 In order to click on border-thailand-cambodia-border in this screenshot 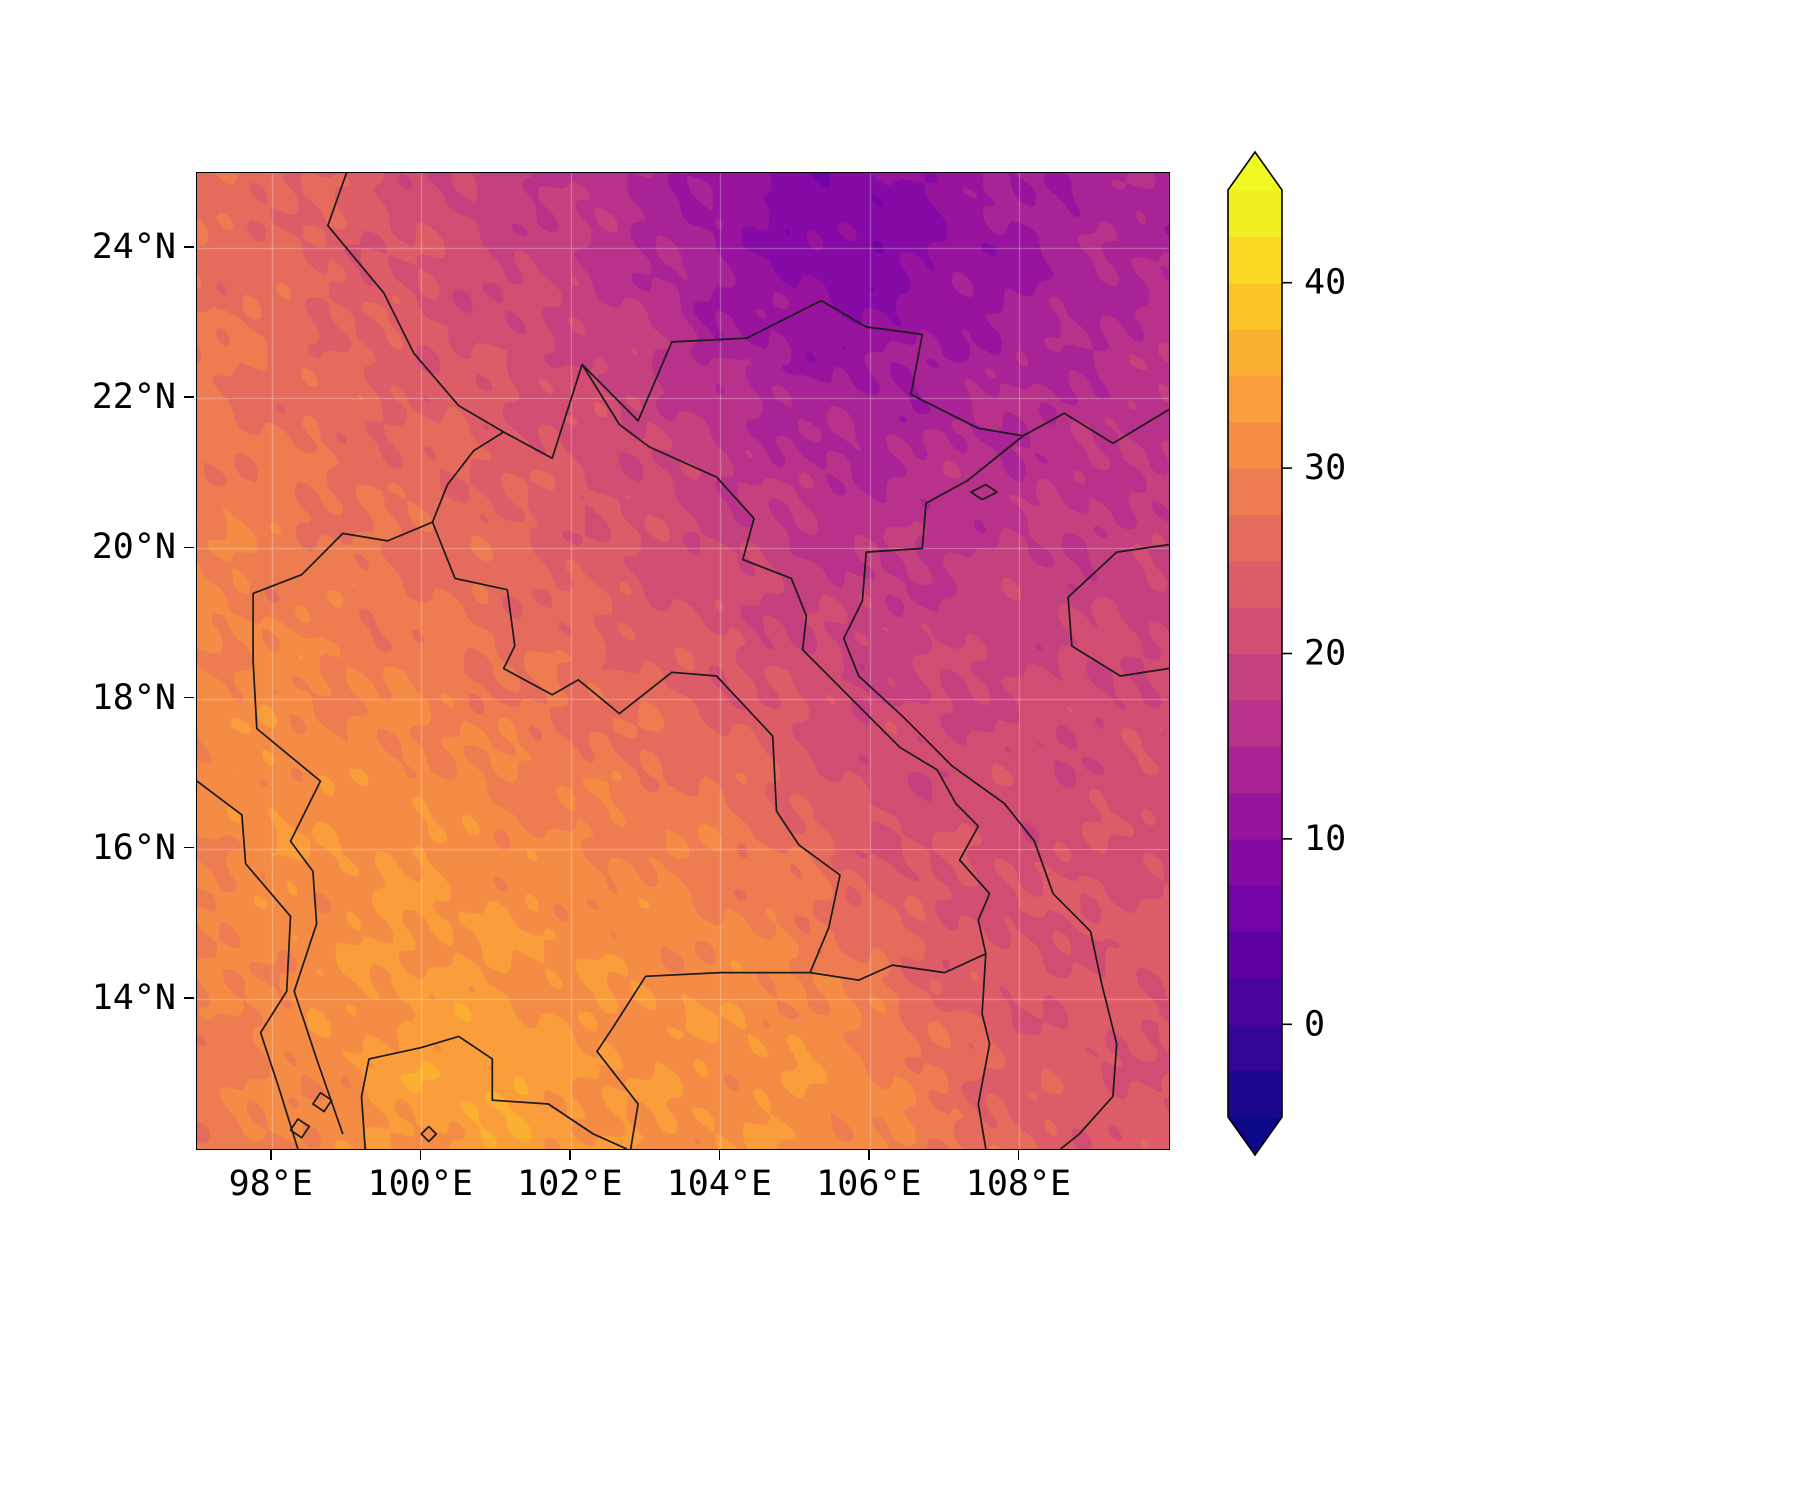, I will do `click(703, 1060)`.